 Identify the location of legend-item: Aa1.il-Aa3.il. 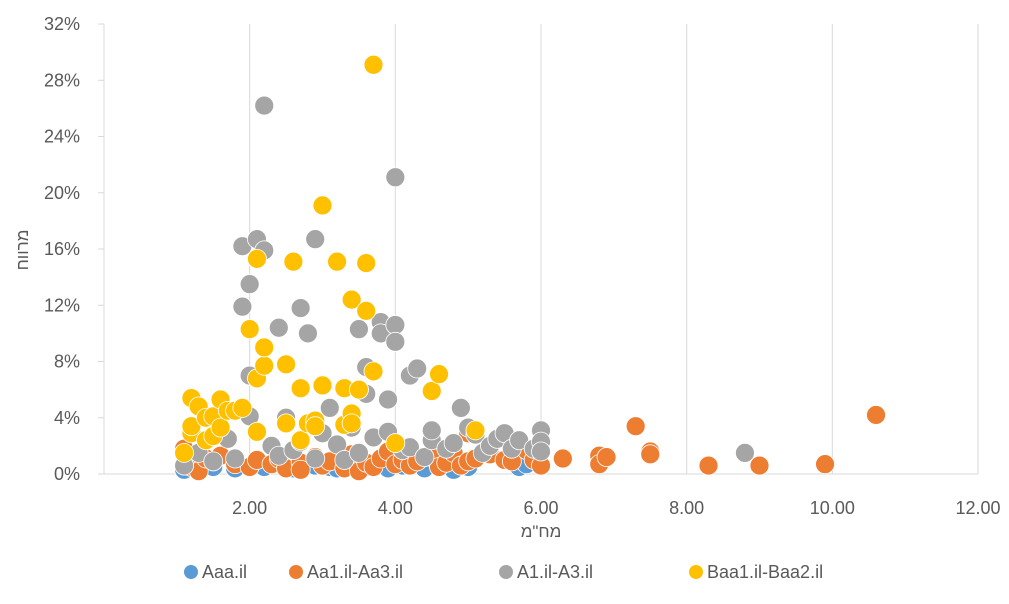
(346, 572).